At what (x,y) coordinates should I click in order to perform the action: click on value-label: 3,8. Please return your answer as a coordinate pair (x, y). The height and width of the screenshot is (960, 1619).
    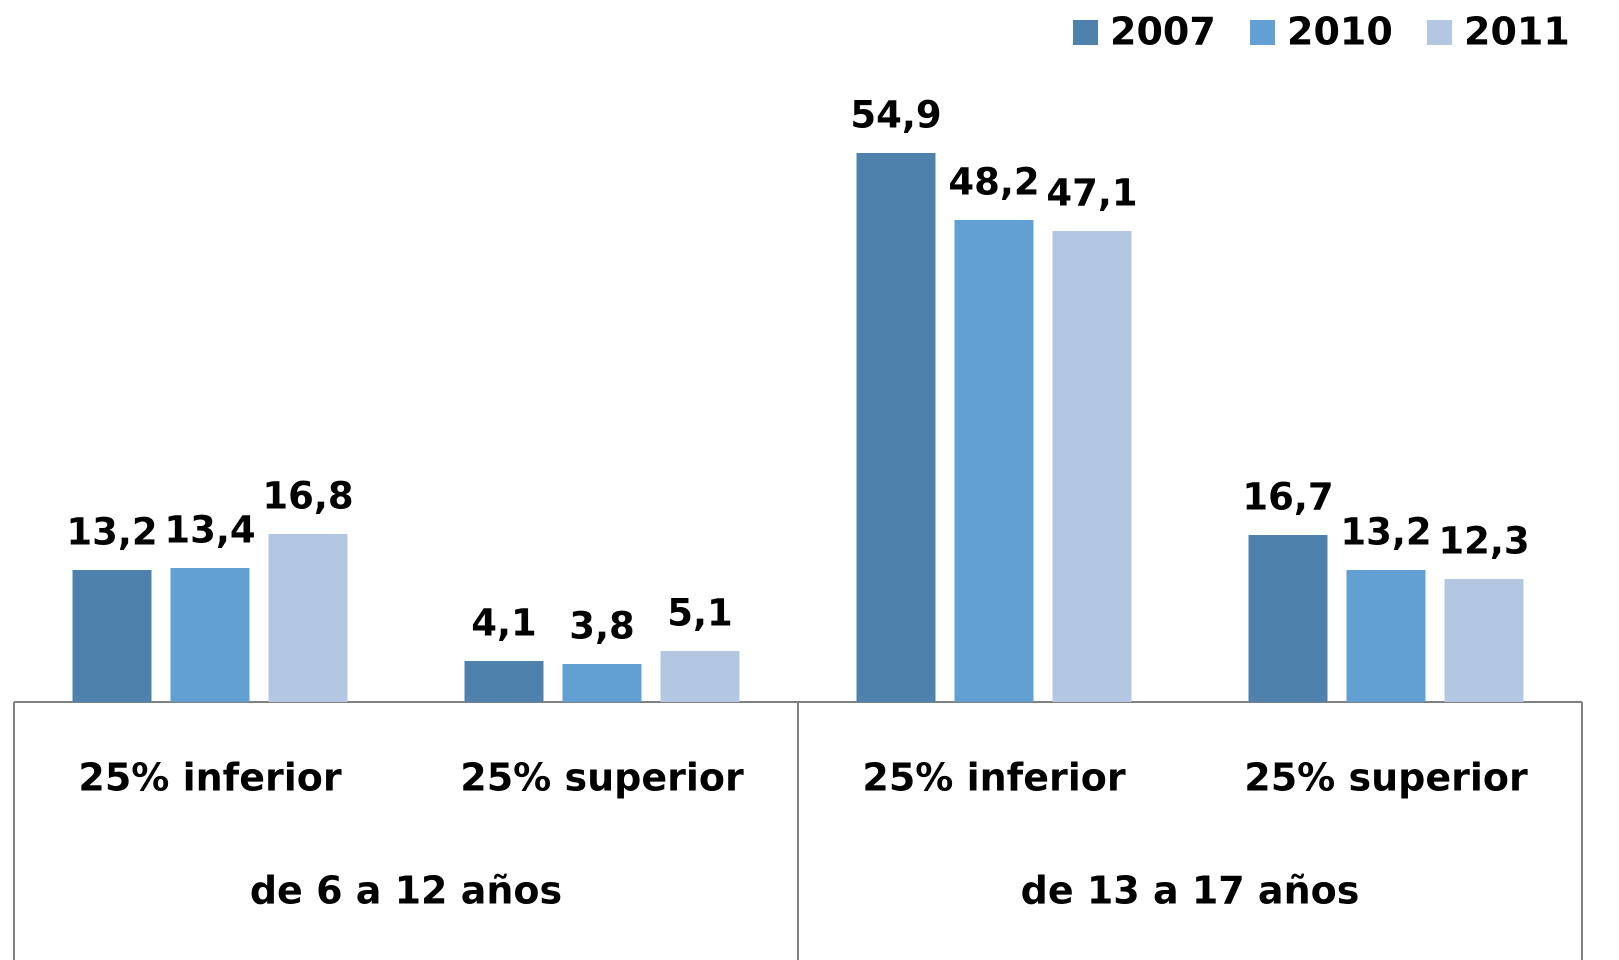
    Looking at the image, I should click on (602, 626).